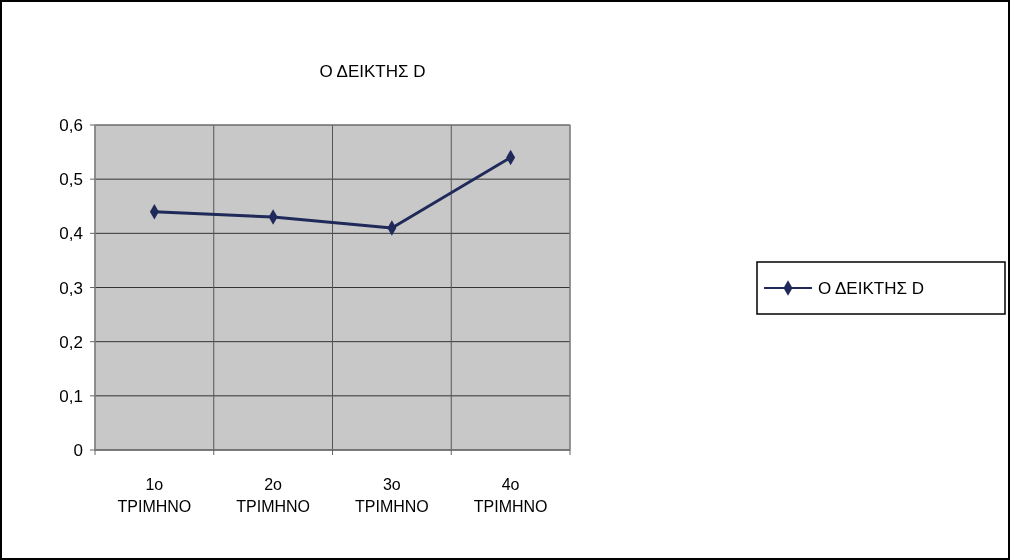  Describe the element at coordinates (372, 71) in the screenshot. I see `chart-title: Ο ΔΕΙΚΤΗΣ D` at that location.